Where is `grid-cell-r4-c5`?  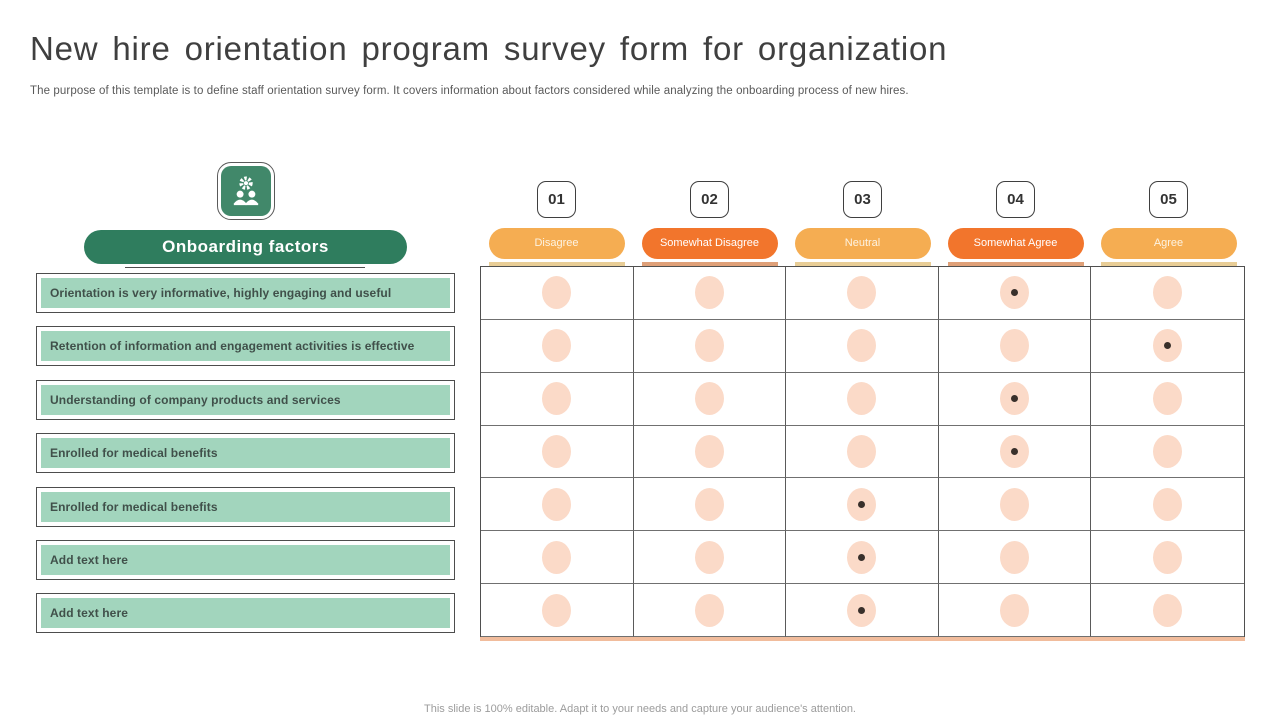
grid-cell-r4-c5 is located at coordinates (1167, 452).